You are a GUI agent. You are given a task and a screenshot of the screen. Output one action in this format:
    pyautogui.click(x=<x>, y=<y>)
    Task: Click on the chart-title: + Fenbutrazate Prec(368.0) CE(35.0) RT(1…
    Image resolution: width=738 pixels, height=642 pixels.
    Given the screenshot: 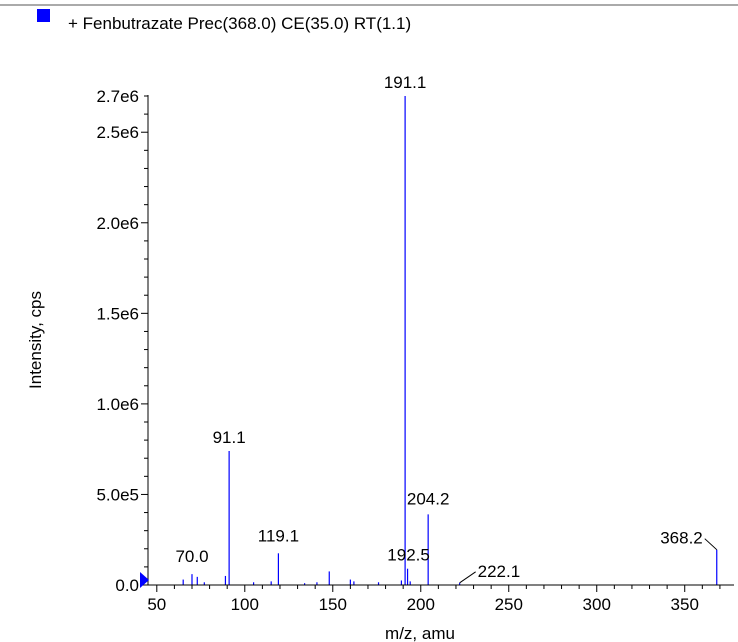 What is the action you would take?
    pyautogui.click(x=239, y=23)
    